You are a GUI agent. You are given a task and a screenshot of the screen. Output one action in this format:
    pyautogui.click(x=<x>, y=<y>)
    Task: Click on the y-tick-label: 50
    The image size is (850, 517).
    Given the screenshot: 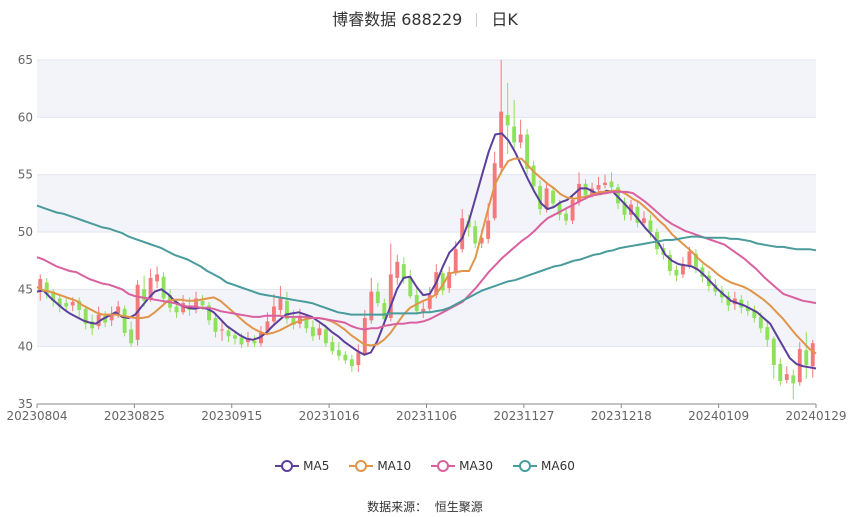 What is the action you would take?
    pyautogui.click(x=25, y=232)
    